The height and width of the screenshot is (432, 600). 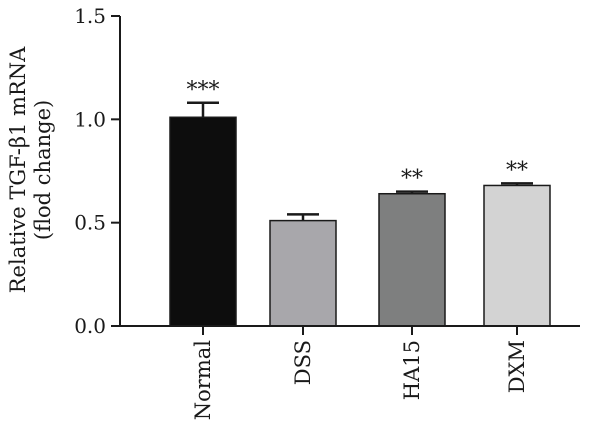 What do you see at coordinates (517, 255) in the screenshot?
I see `bar-dxm` at bounding box center [517, 255].